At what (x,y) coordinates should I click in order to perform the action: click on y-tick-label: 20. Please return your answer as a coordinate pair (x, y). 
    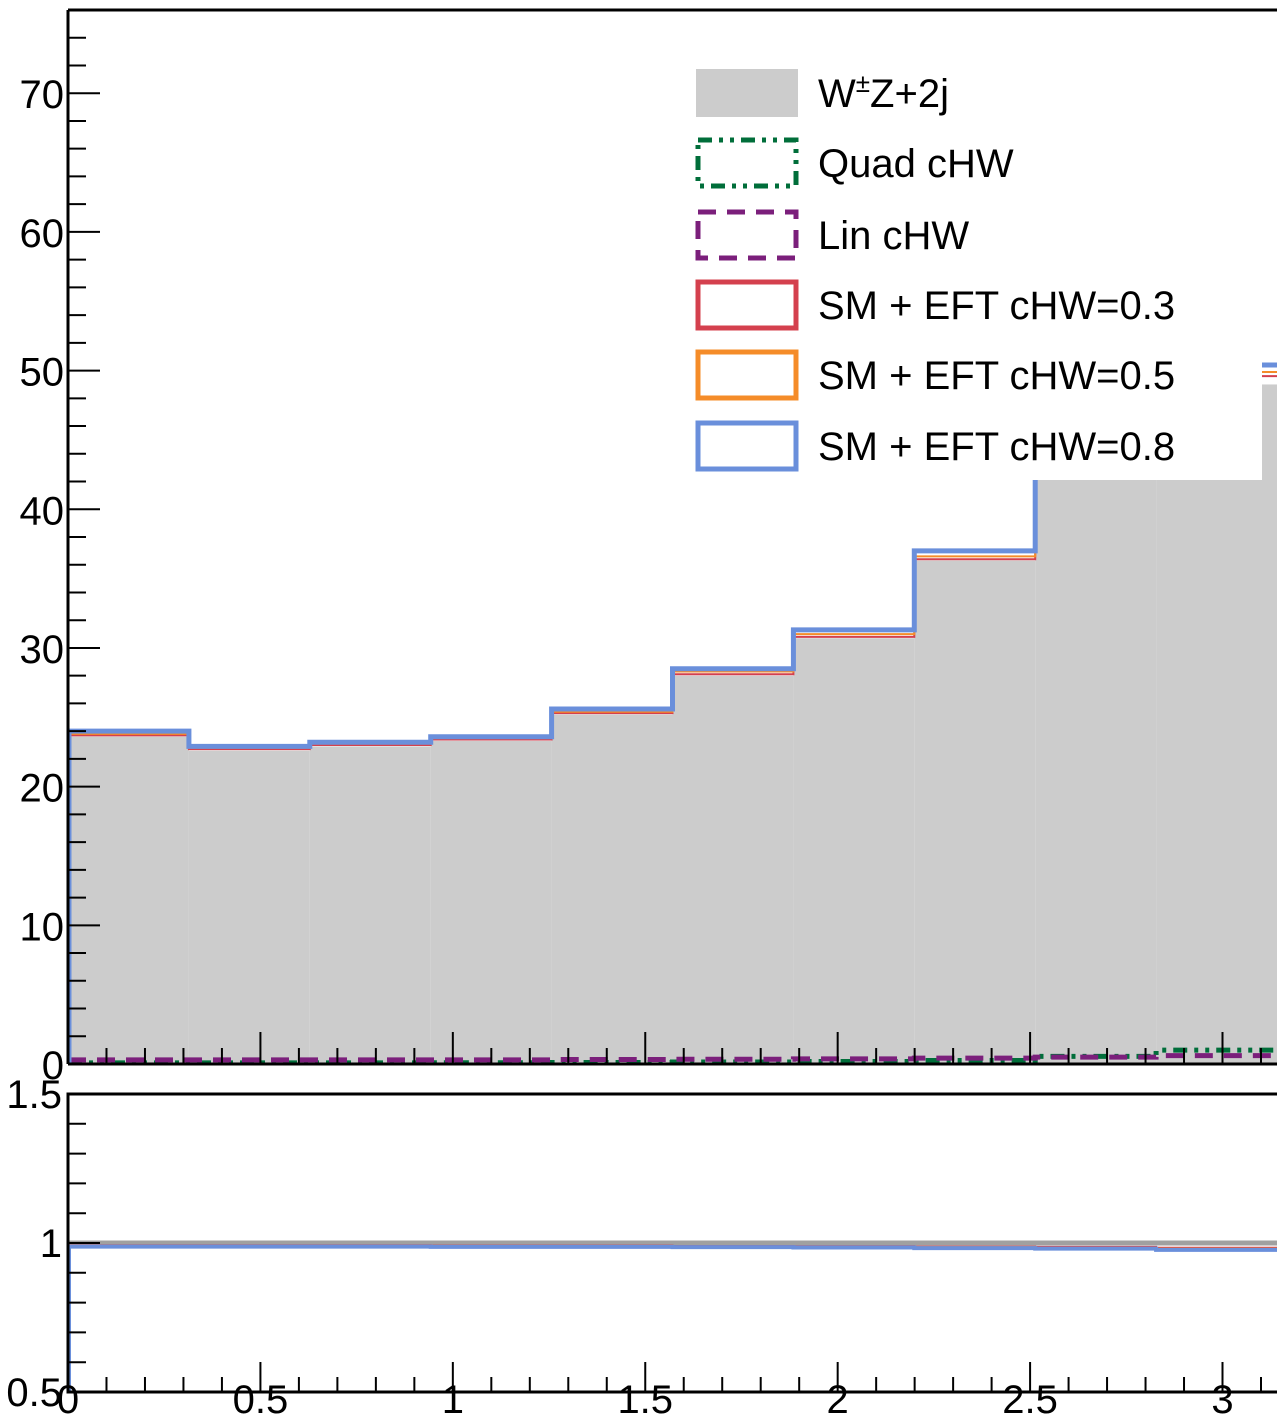
    Looking at the image, I should click on (42, 789).